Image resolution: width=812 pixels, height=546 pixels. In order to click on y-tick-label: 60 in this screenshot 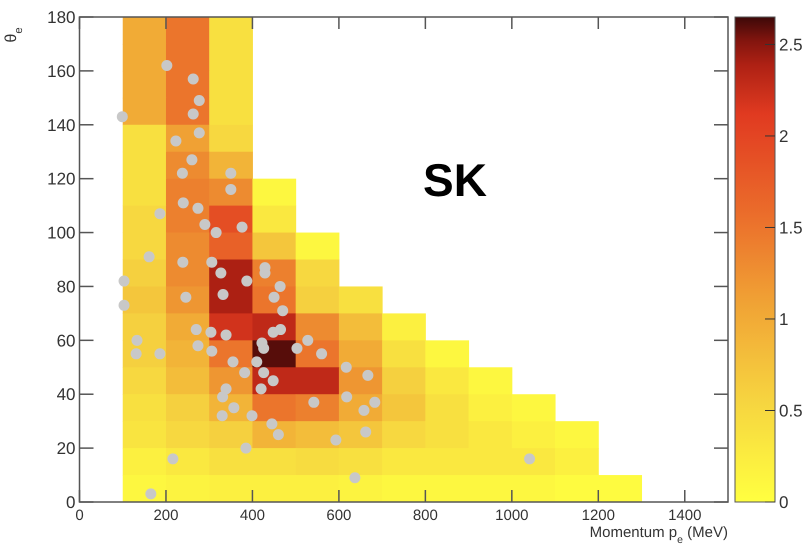, I will do `click(66, 340)`.